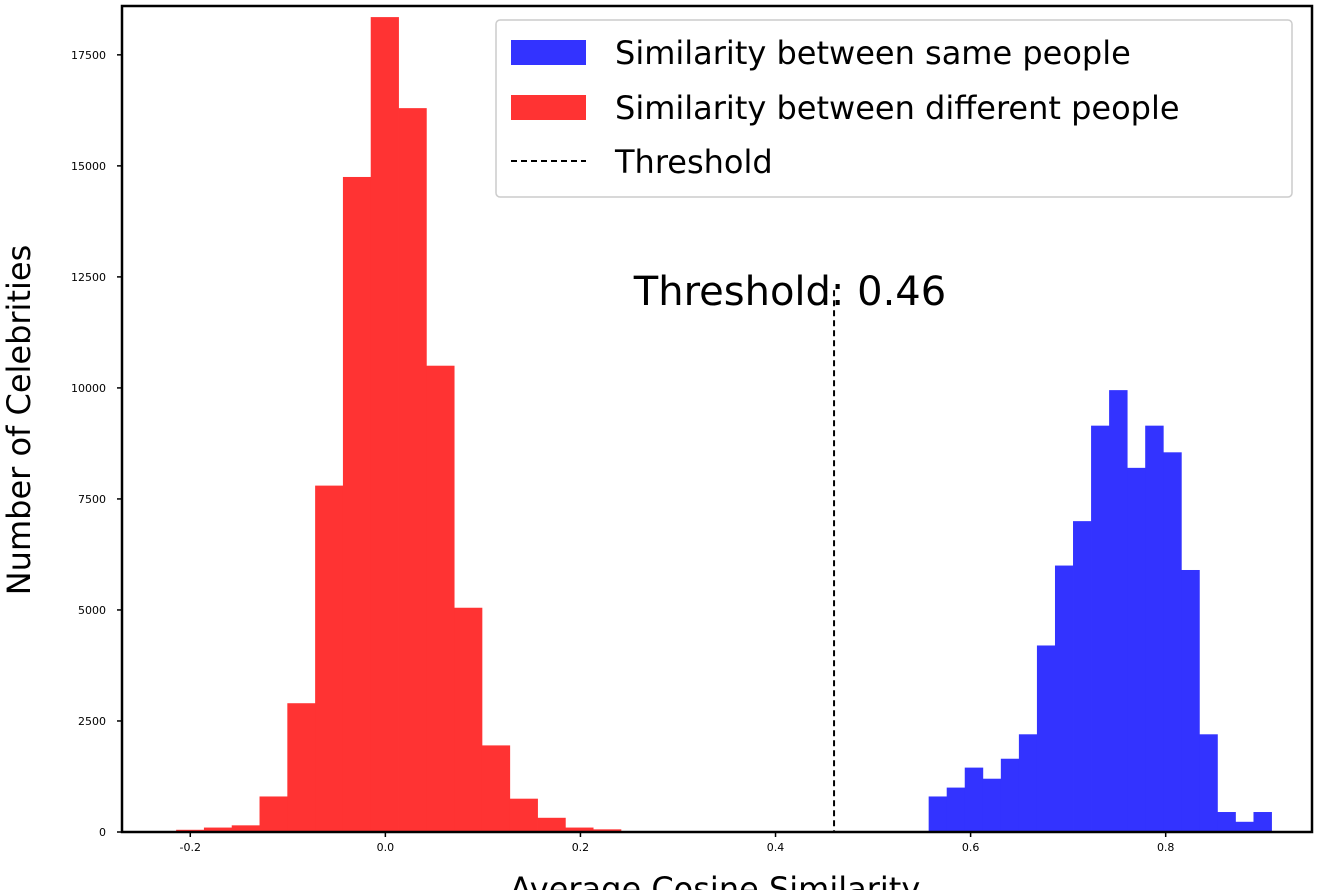 The image size is (1320, 890). I want to click on legend-label-threshold: Threshold, so click(693, 162).